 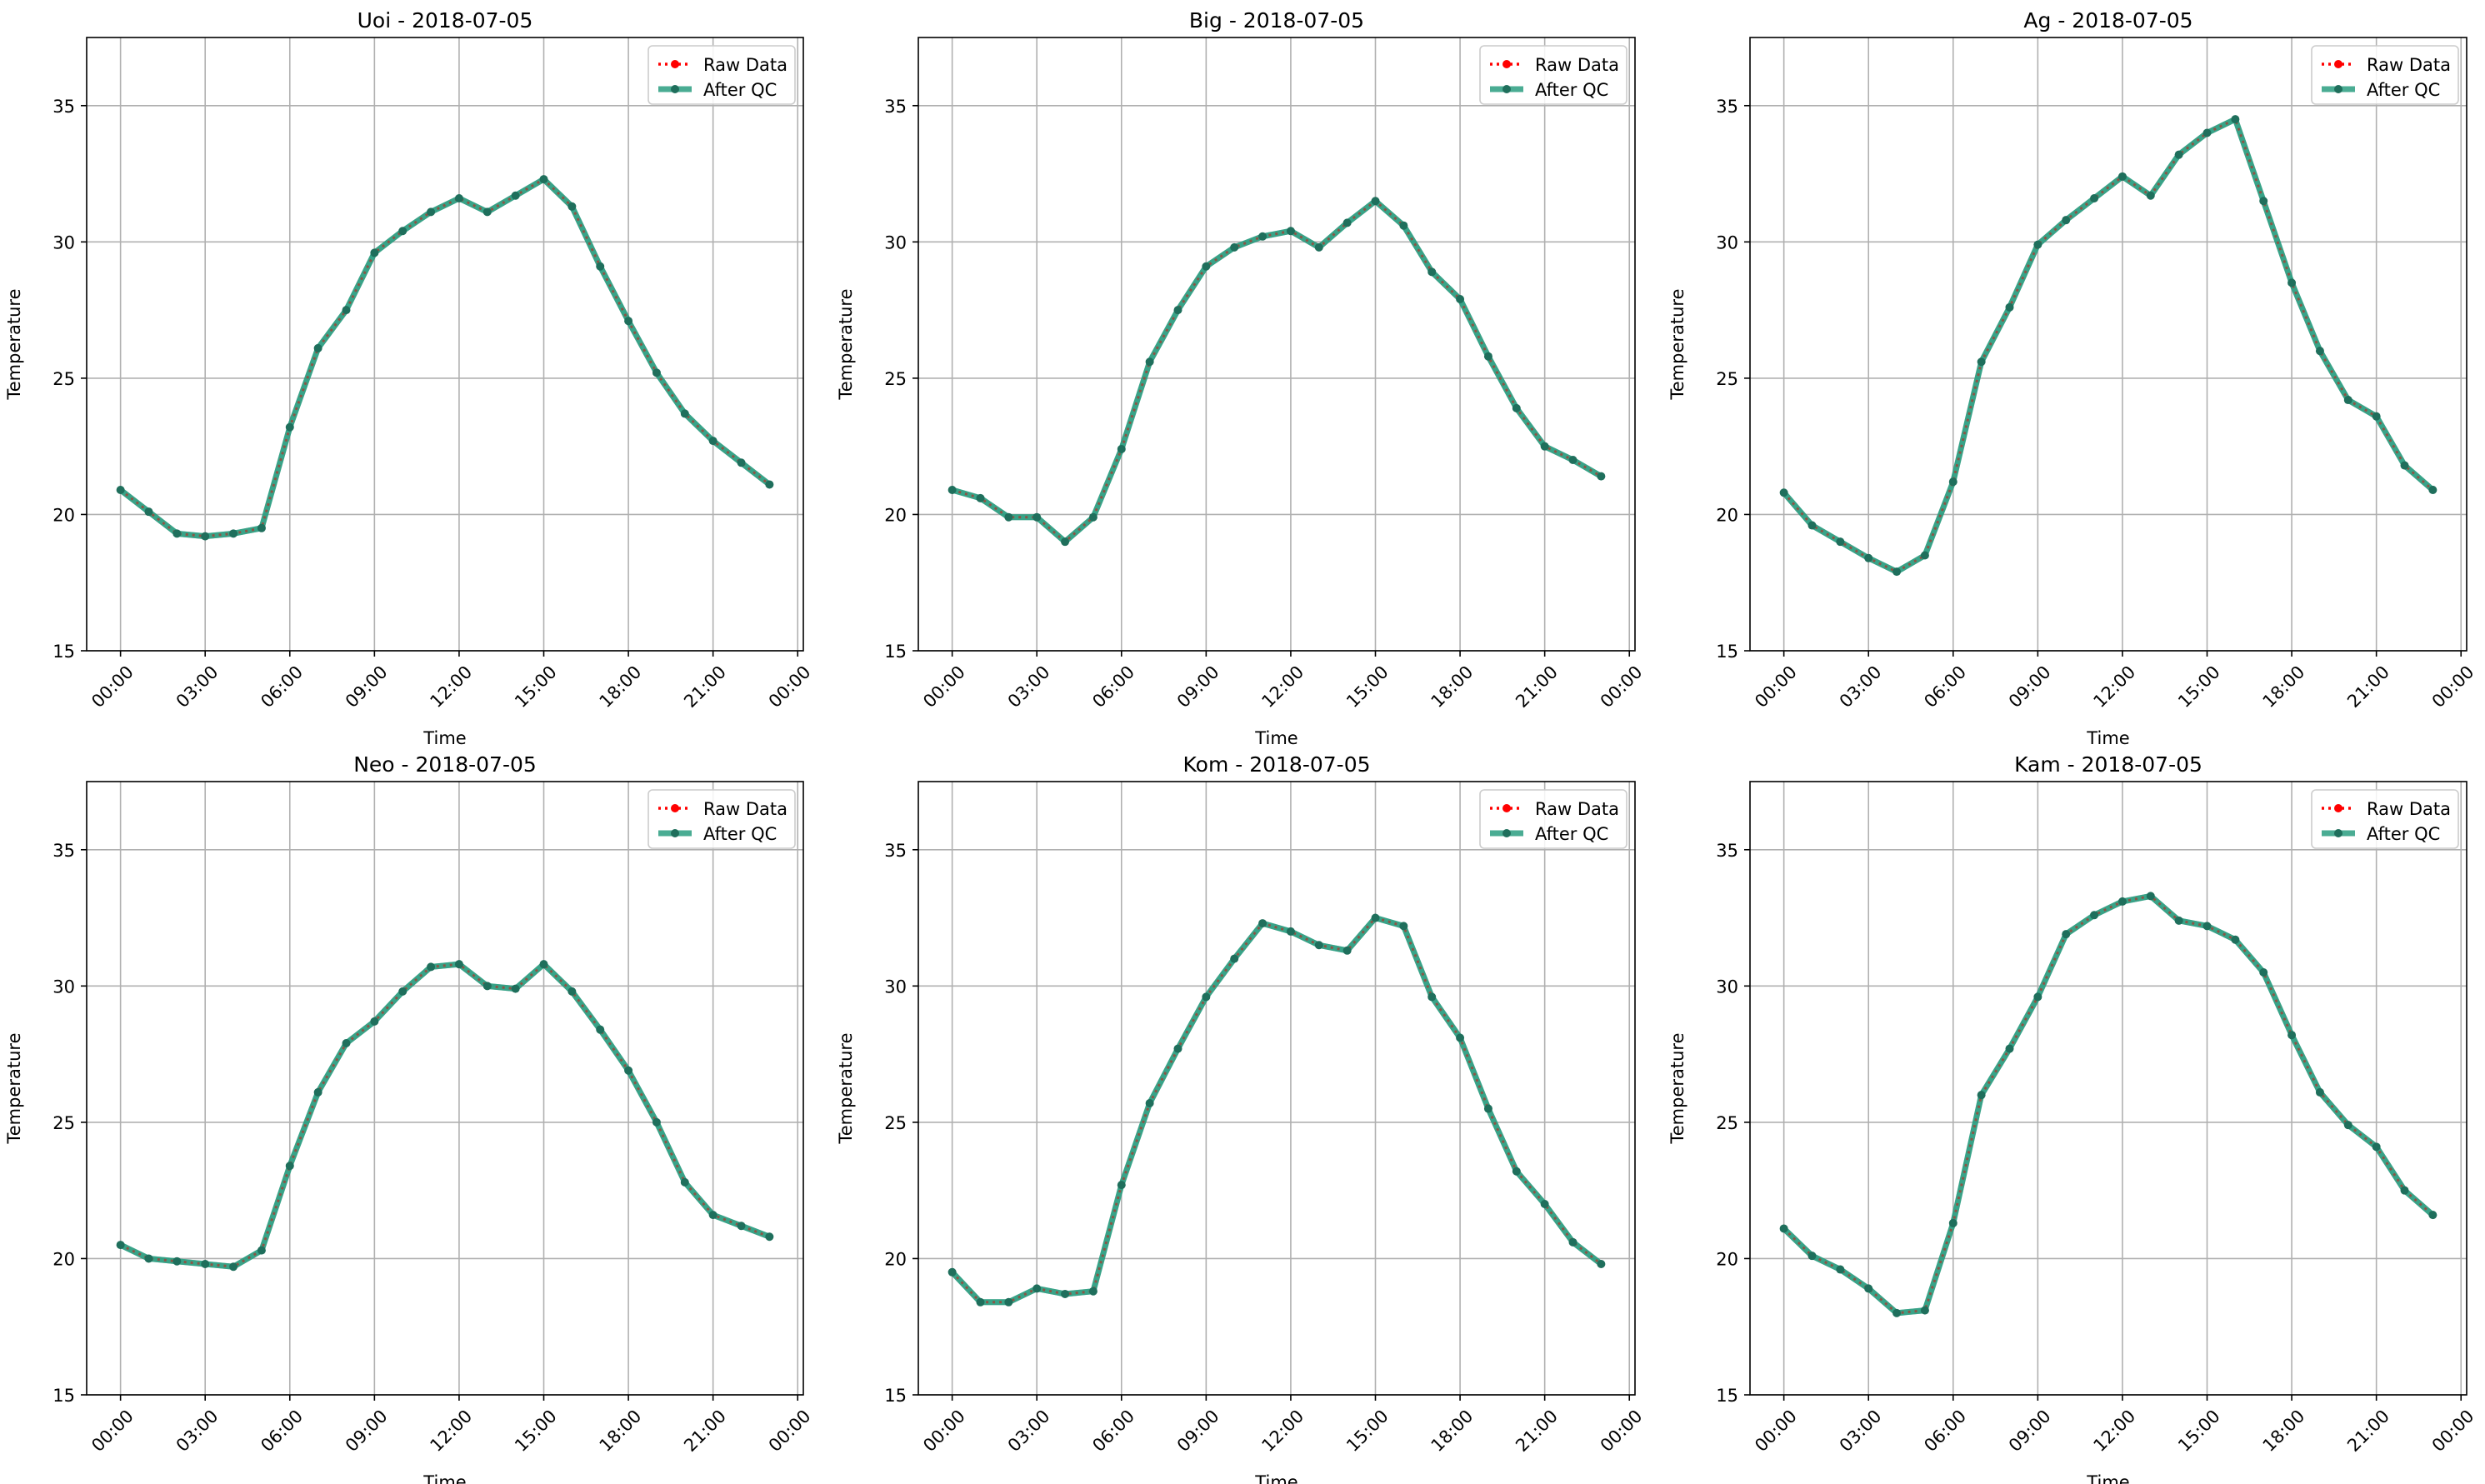 I want to click on axes-frame, so click(x=445, y=344).